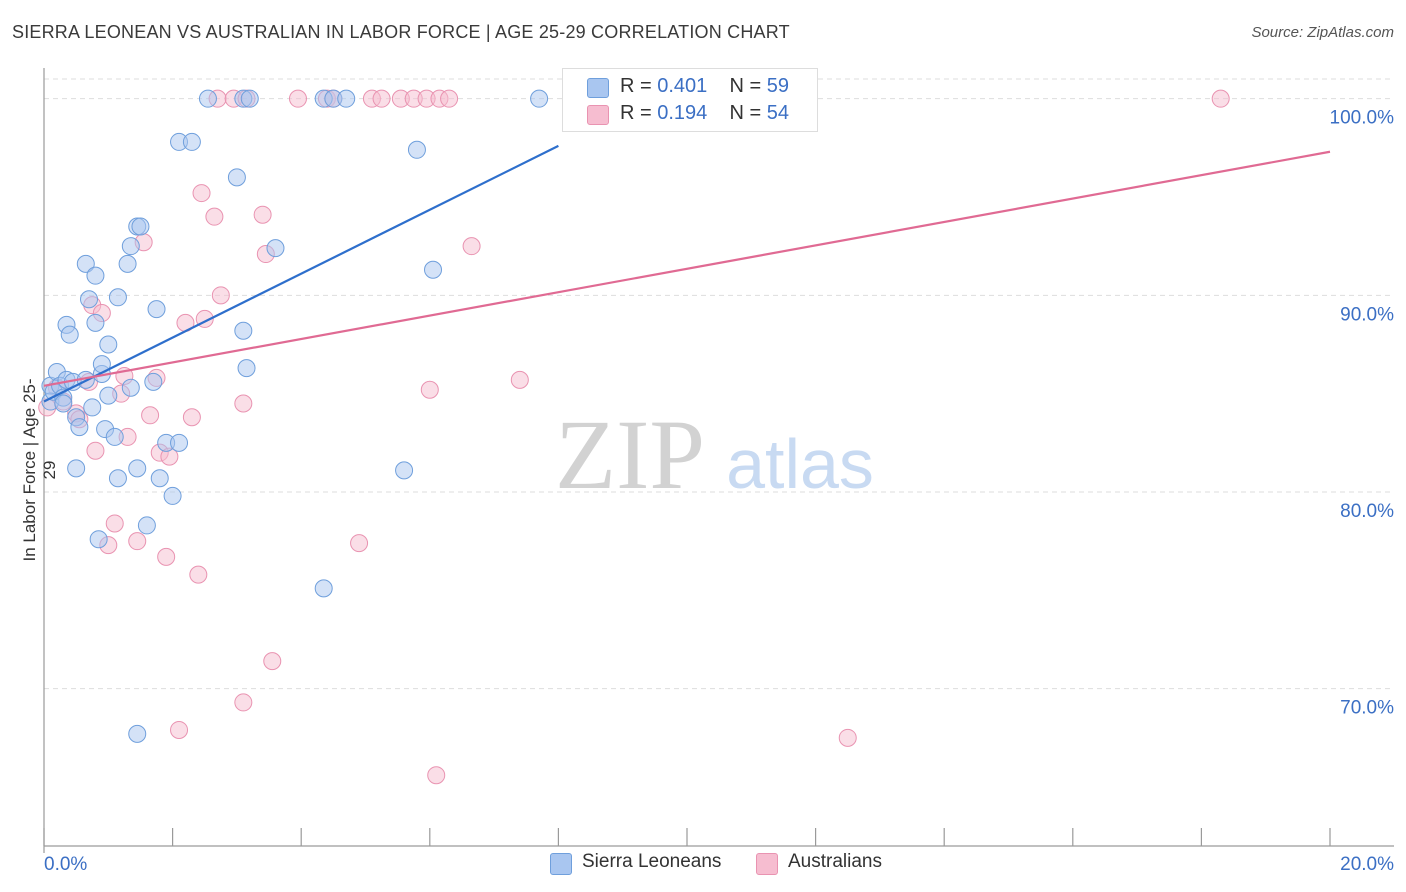 The image size is (1406, 892). What do you see at coordinates (39, 470) in the screenshot?
I see `y-axis-title: In Labor Force | Age 25-29` at bounding box center [39, 470].